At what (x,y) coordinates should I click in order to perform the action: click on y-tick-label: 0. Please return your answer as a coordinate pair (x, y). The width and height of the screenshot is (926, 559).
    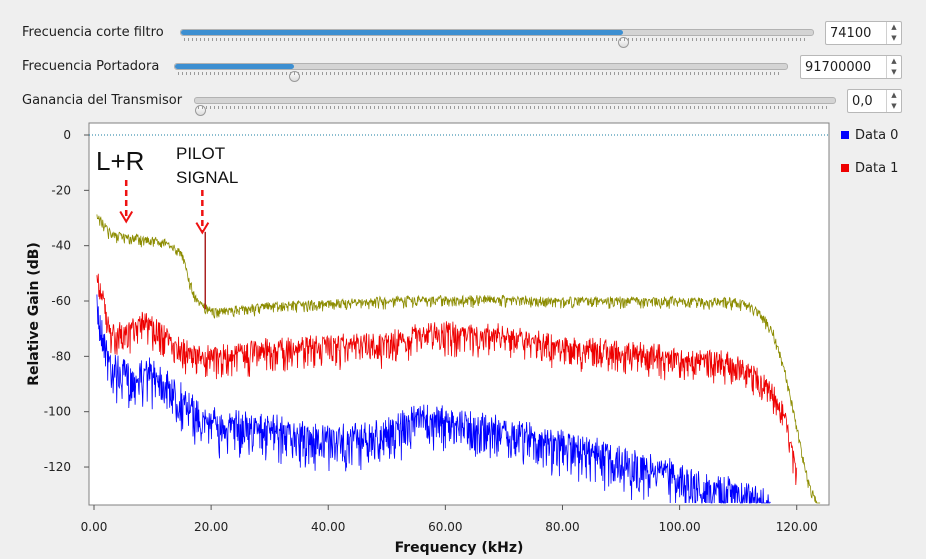
    Looking at the image, I should click on (67, 135).